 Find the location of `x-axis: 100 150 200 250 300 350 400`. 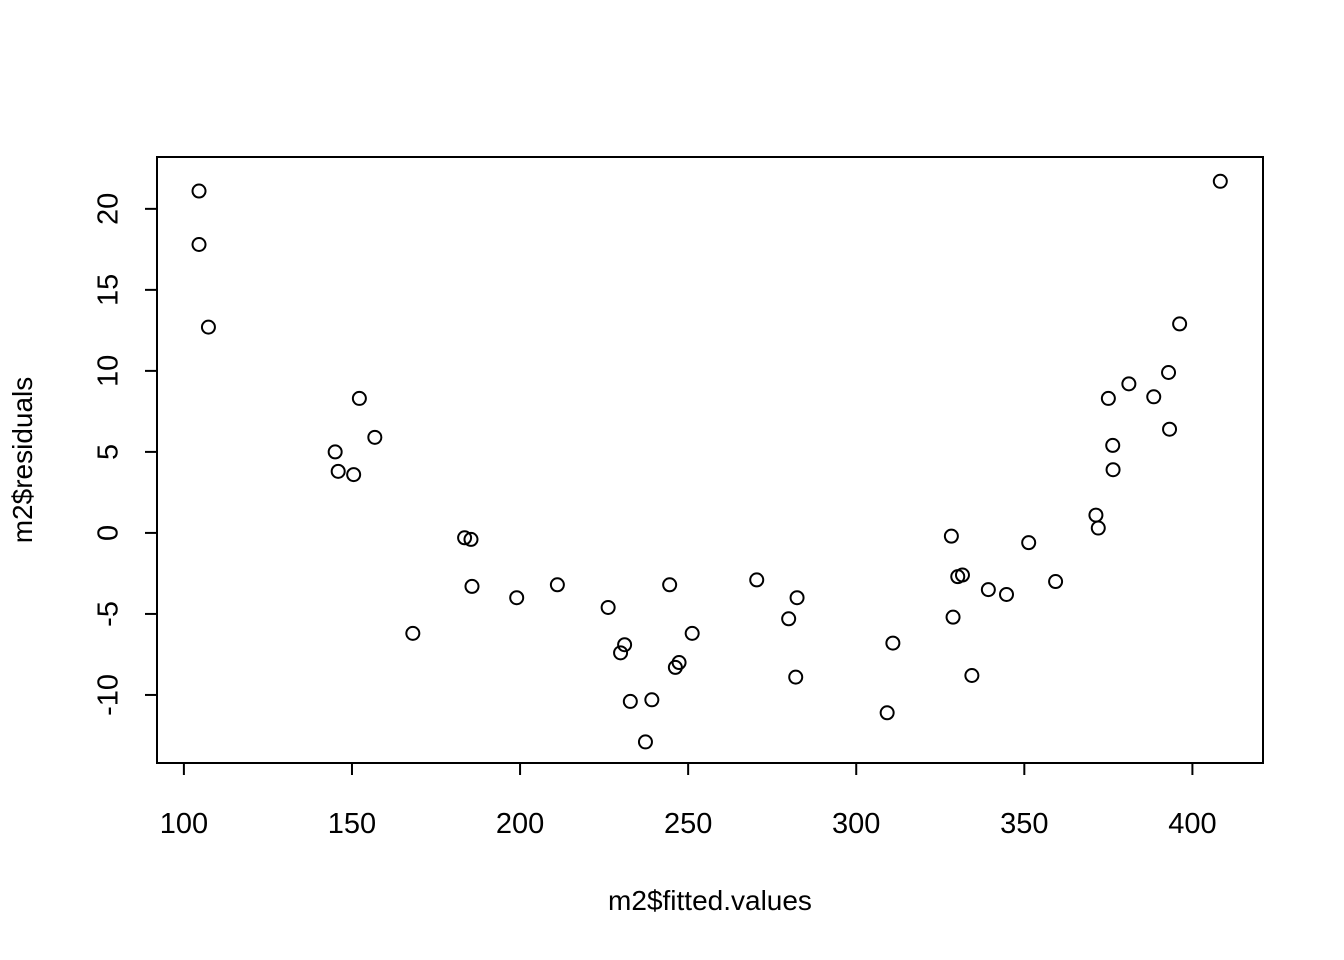

x-axis: 100 150 200 250 300 350 400 is located at coordinates (688, 801).